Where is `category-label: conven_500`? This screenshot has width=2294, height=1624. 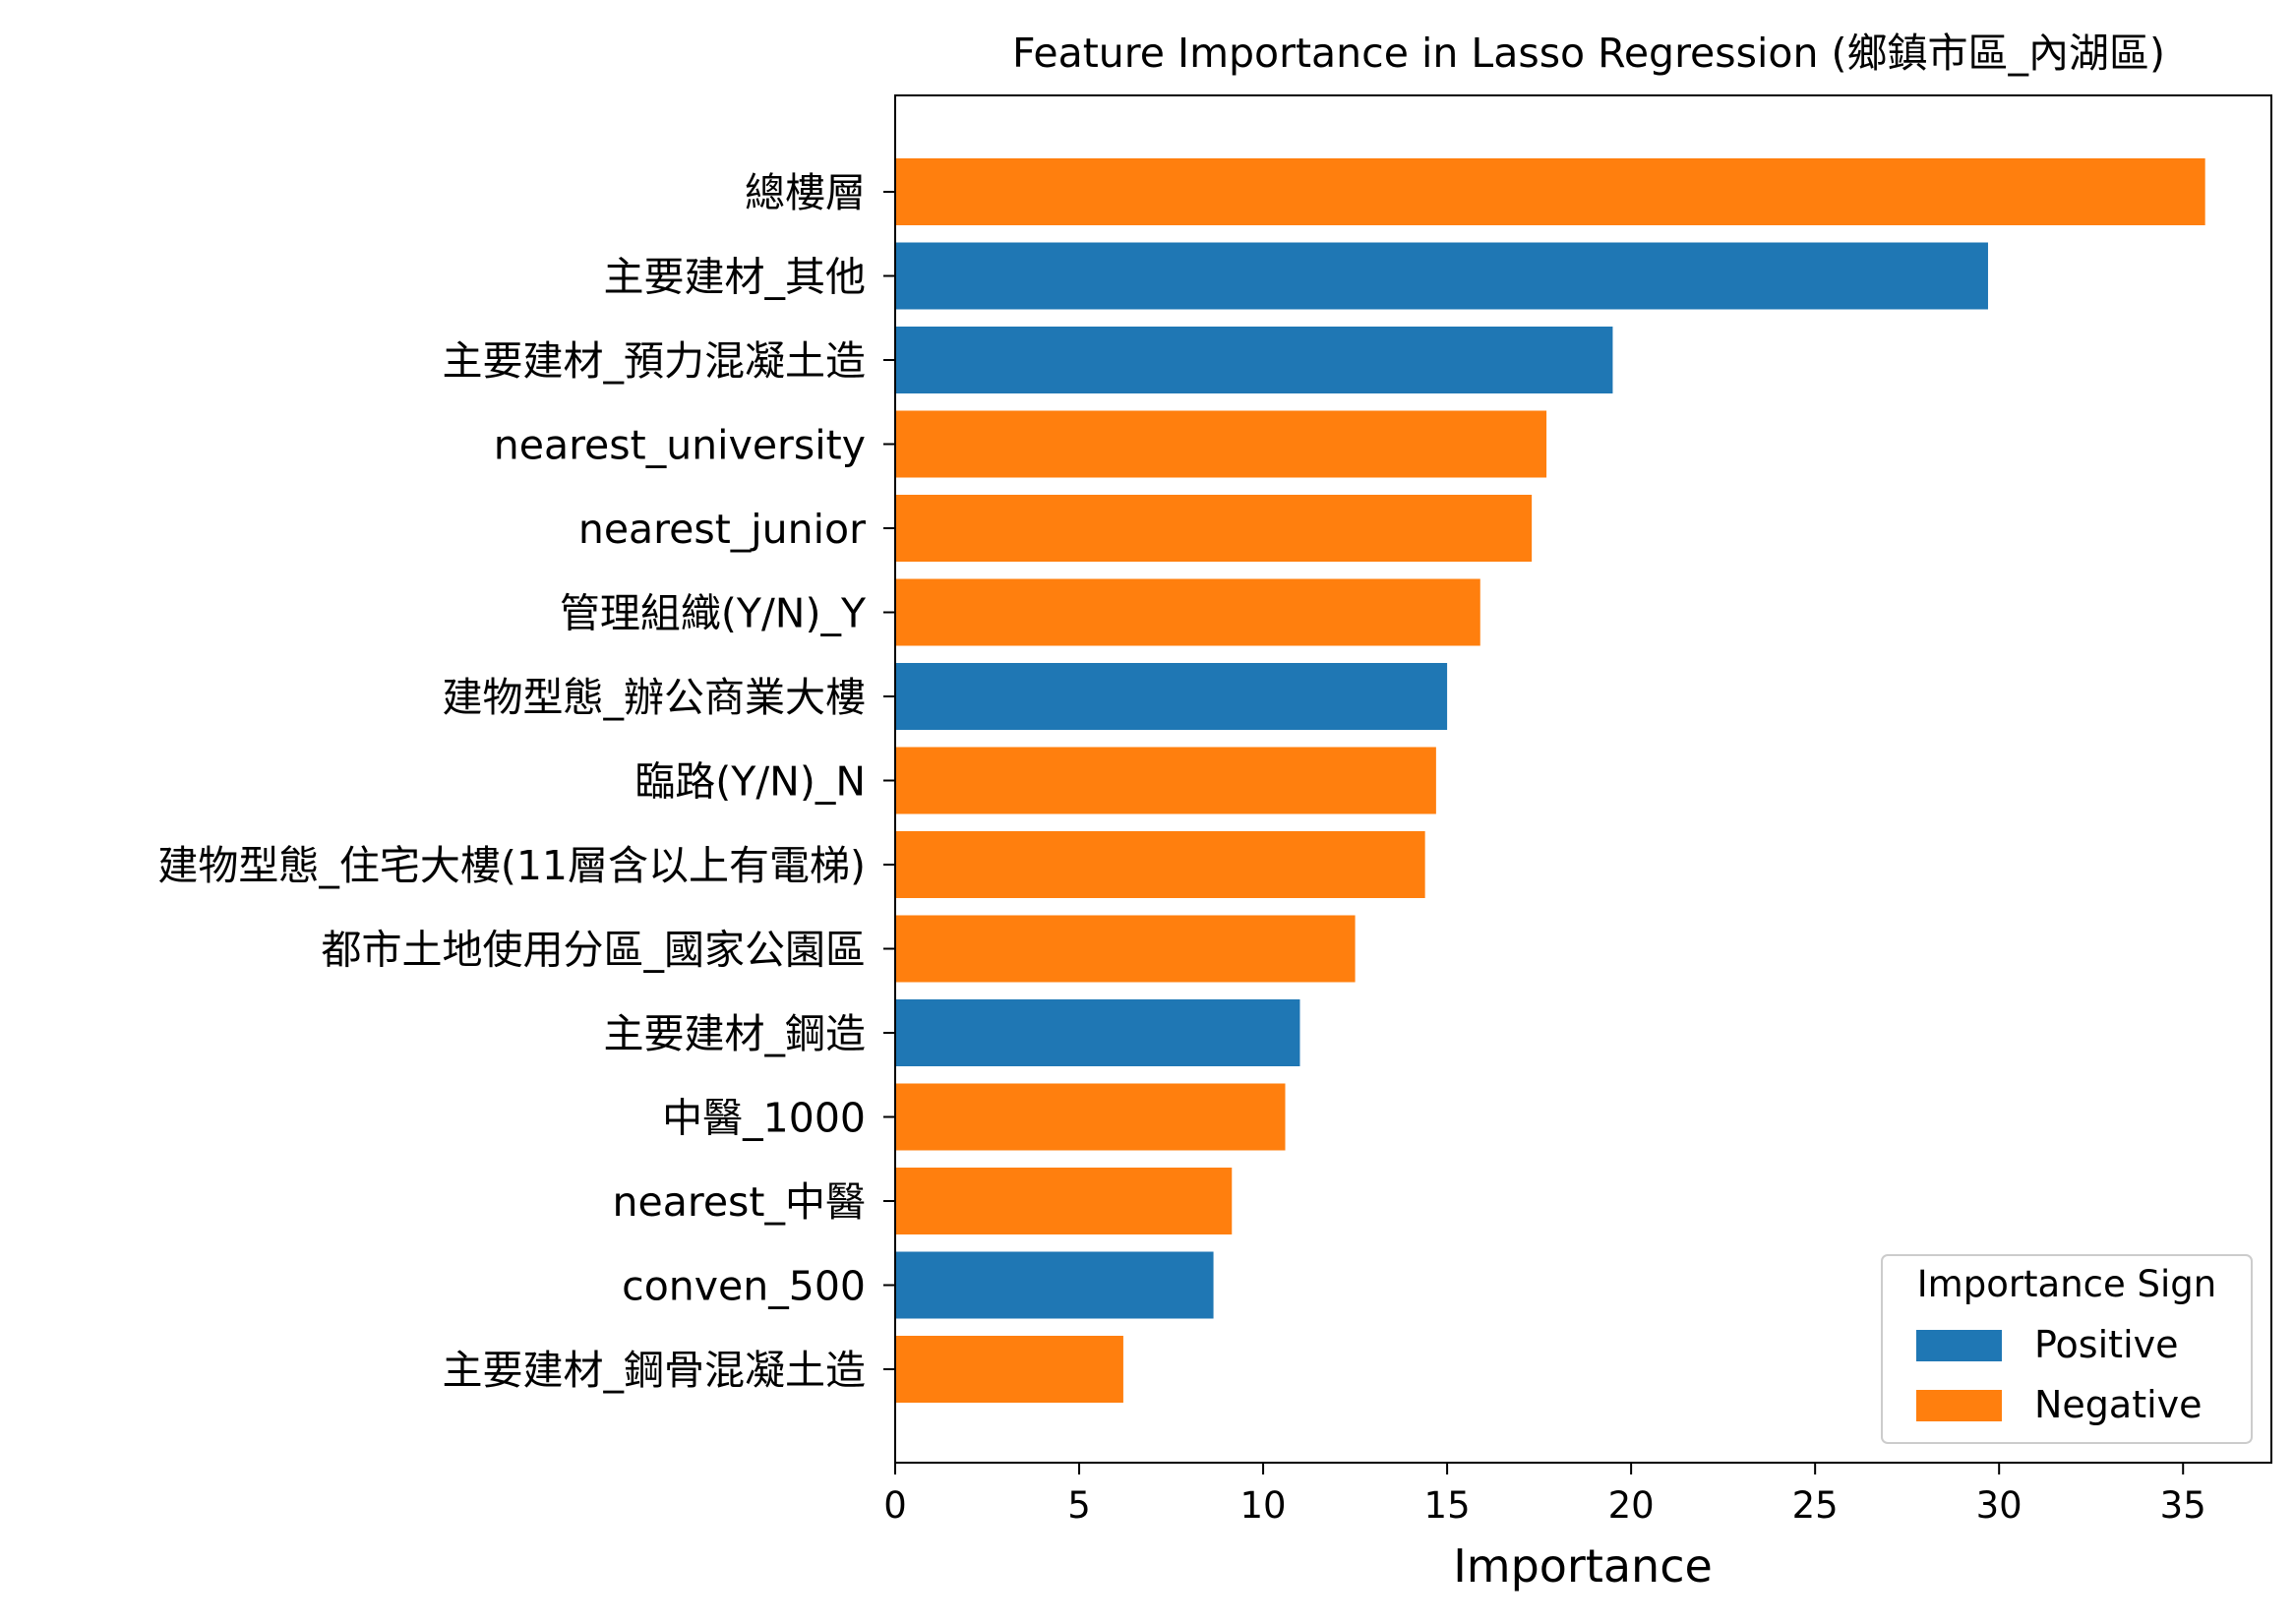 category-label: conven_500 is located at coordinates (744, 1286).